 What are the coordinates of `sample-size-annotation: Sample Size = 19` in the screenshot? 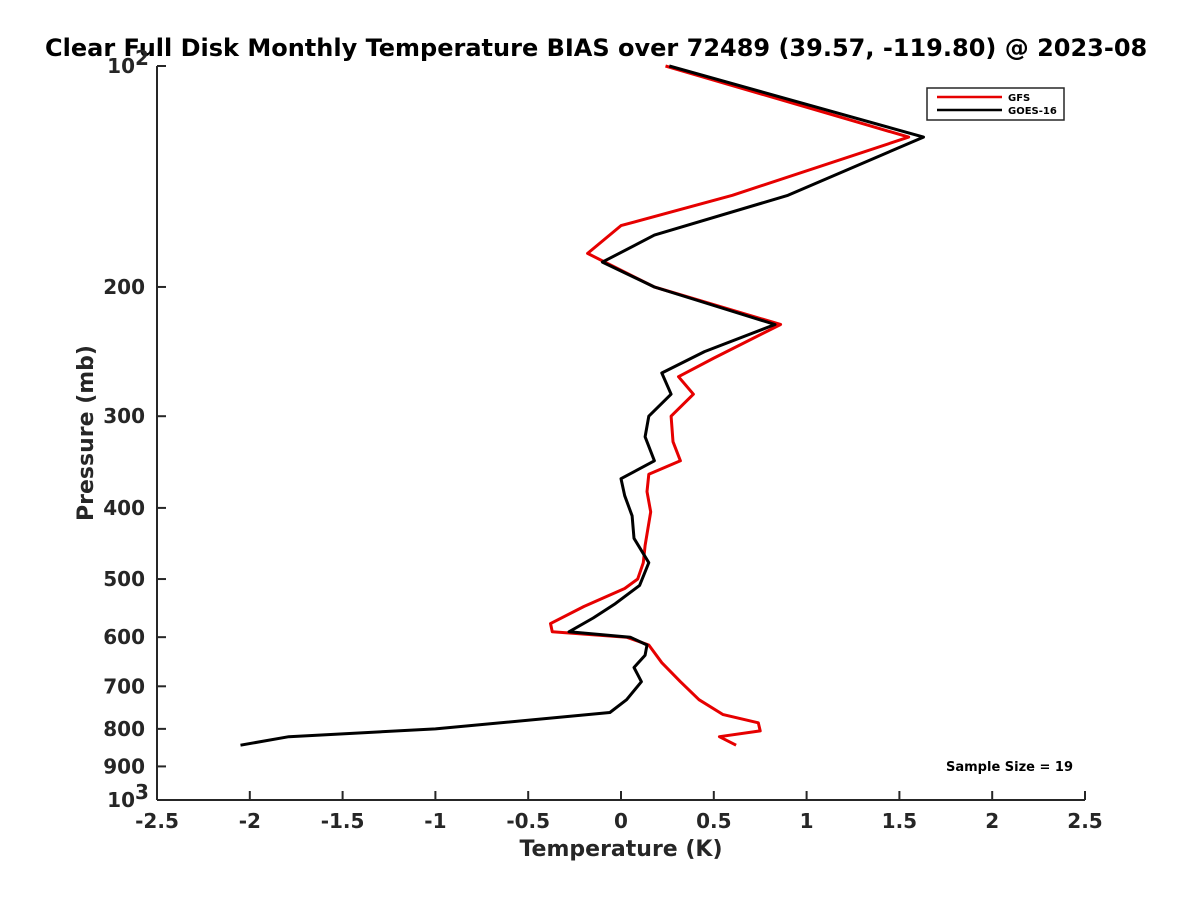 It's located at (1009, 767).